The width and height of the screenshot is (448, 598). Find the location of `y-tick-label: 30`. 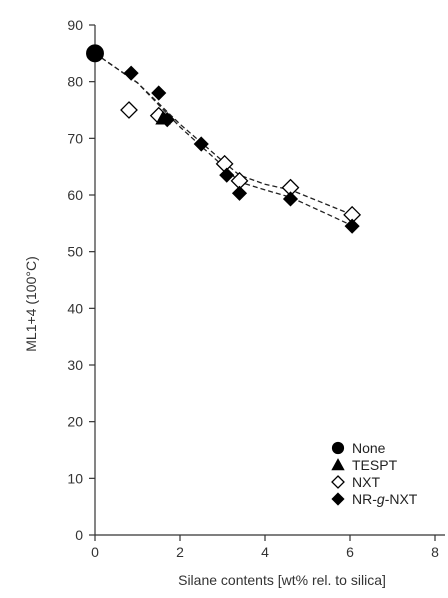

y-tick-label: 30 is located at coordinates (75, 365).